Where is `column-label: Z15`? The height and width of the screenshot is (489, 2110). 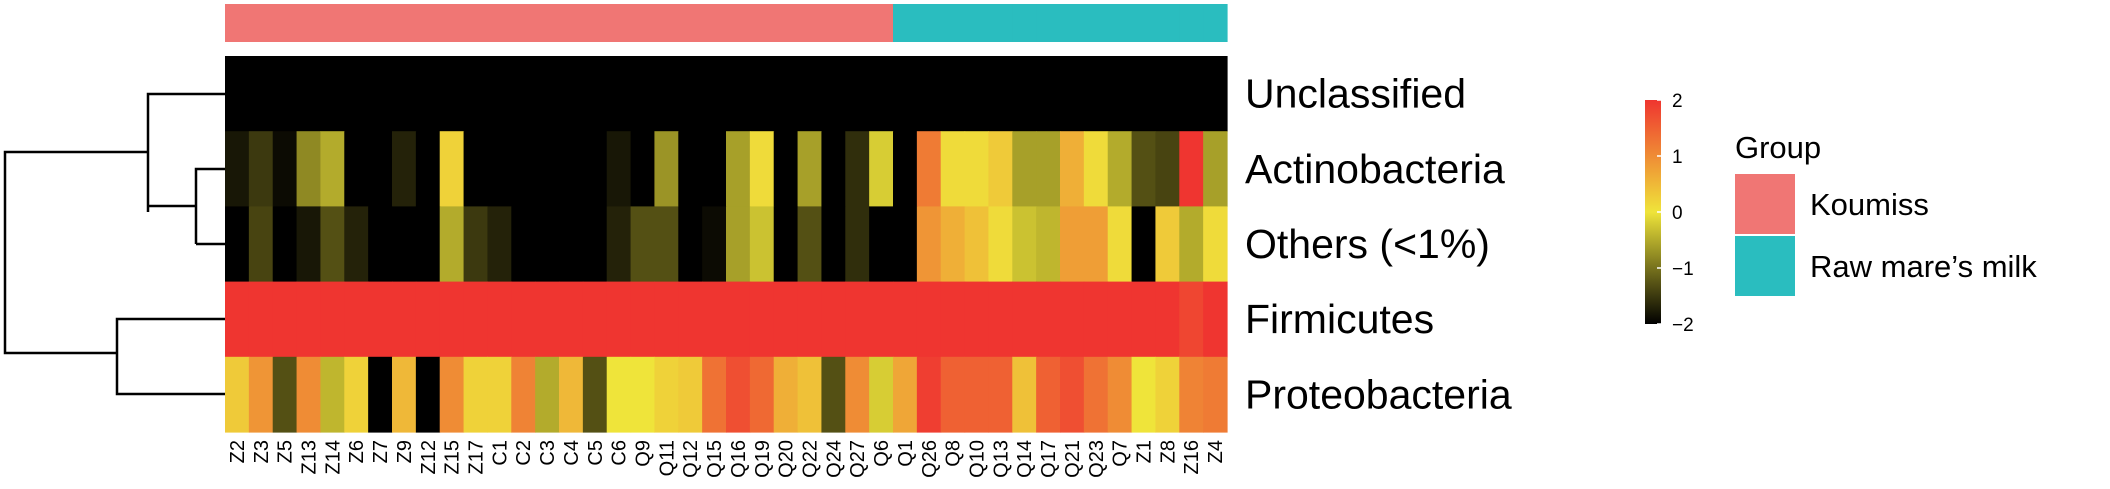
column-label: Z15 is located at coordinates (453, 457).